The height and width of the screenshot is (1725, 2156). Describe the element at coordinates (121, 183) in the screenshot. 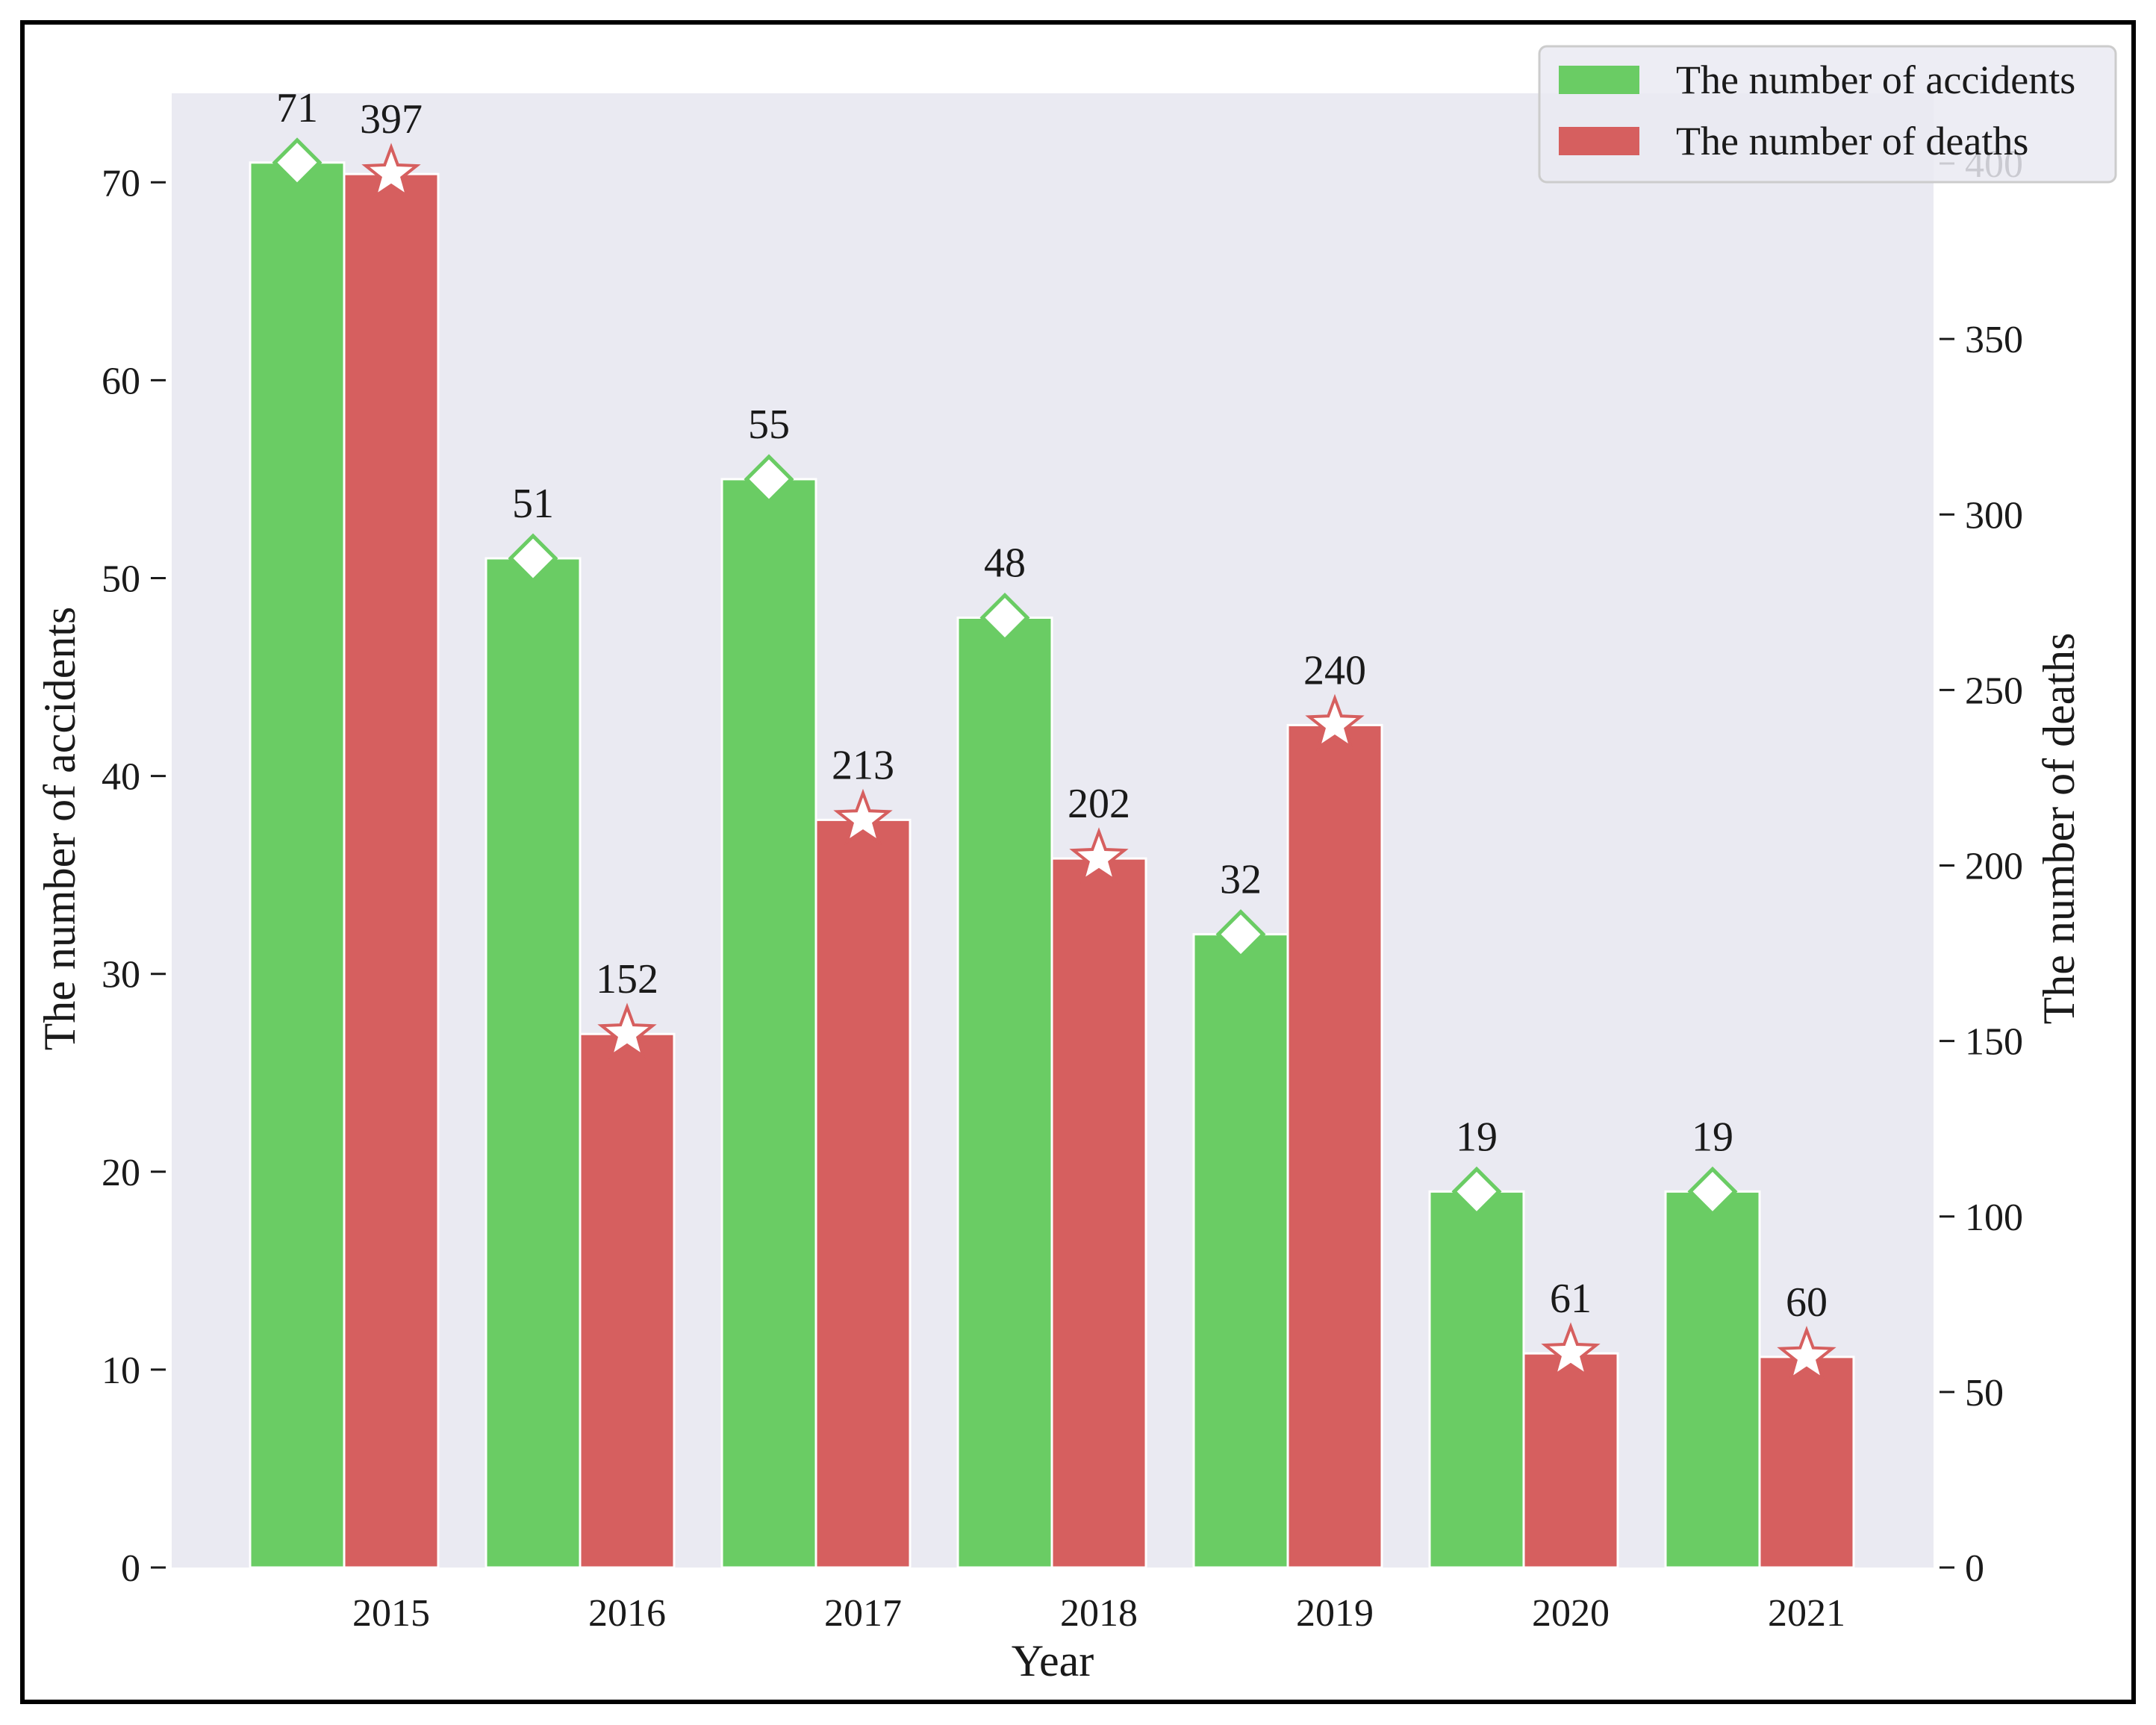

I see `left-y-tick-label-70: 70` at that location.